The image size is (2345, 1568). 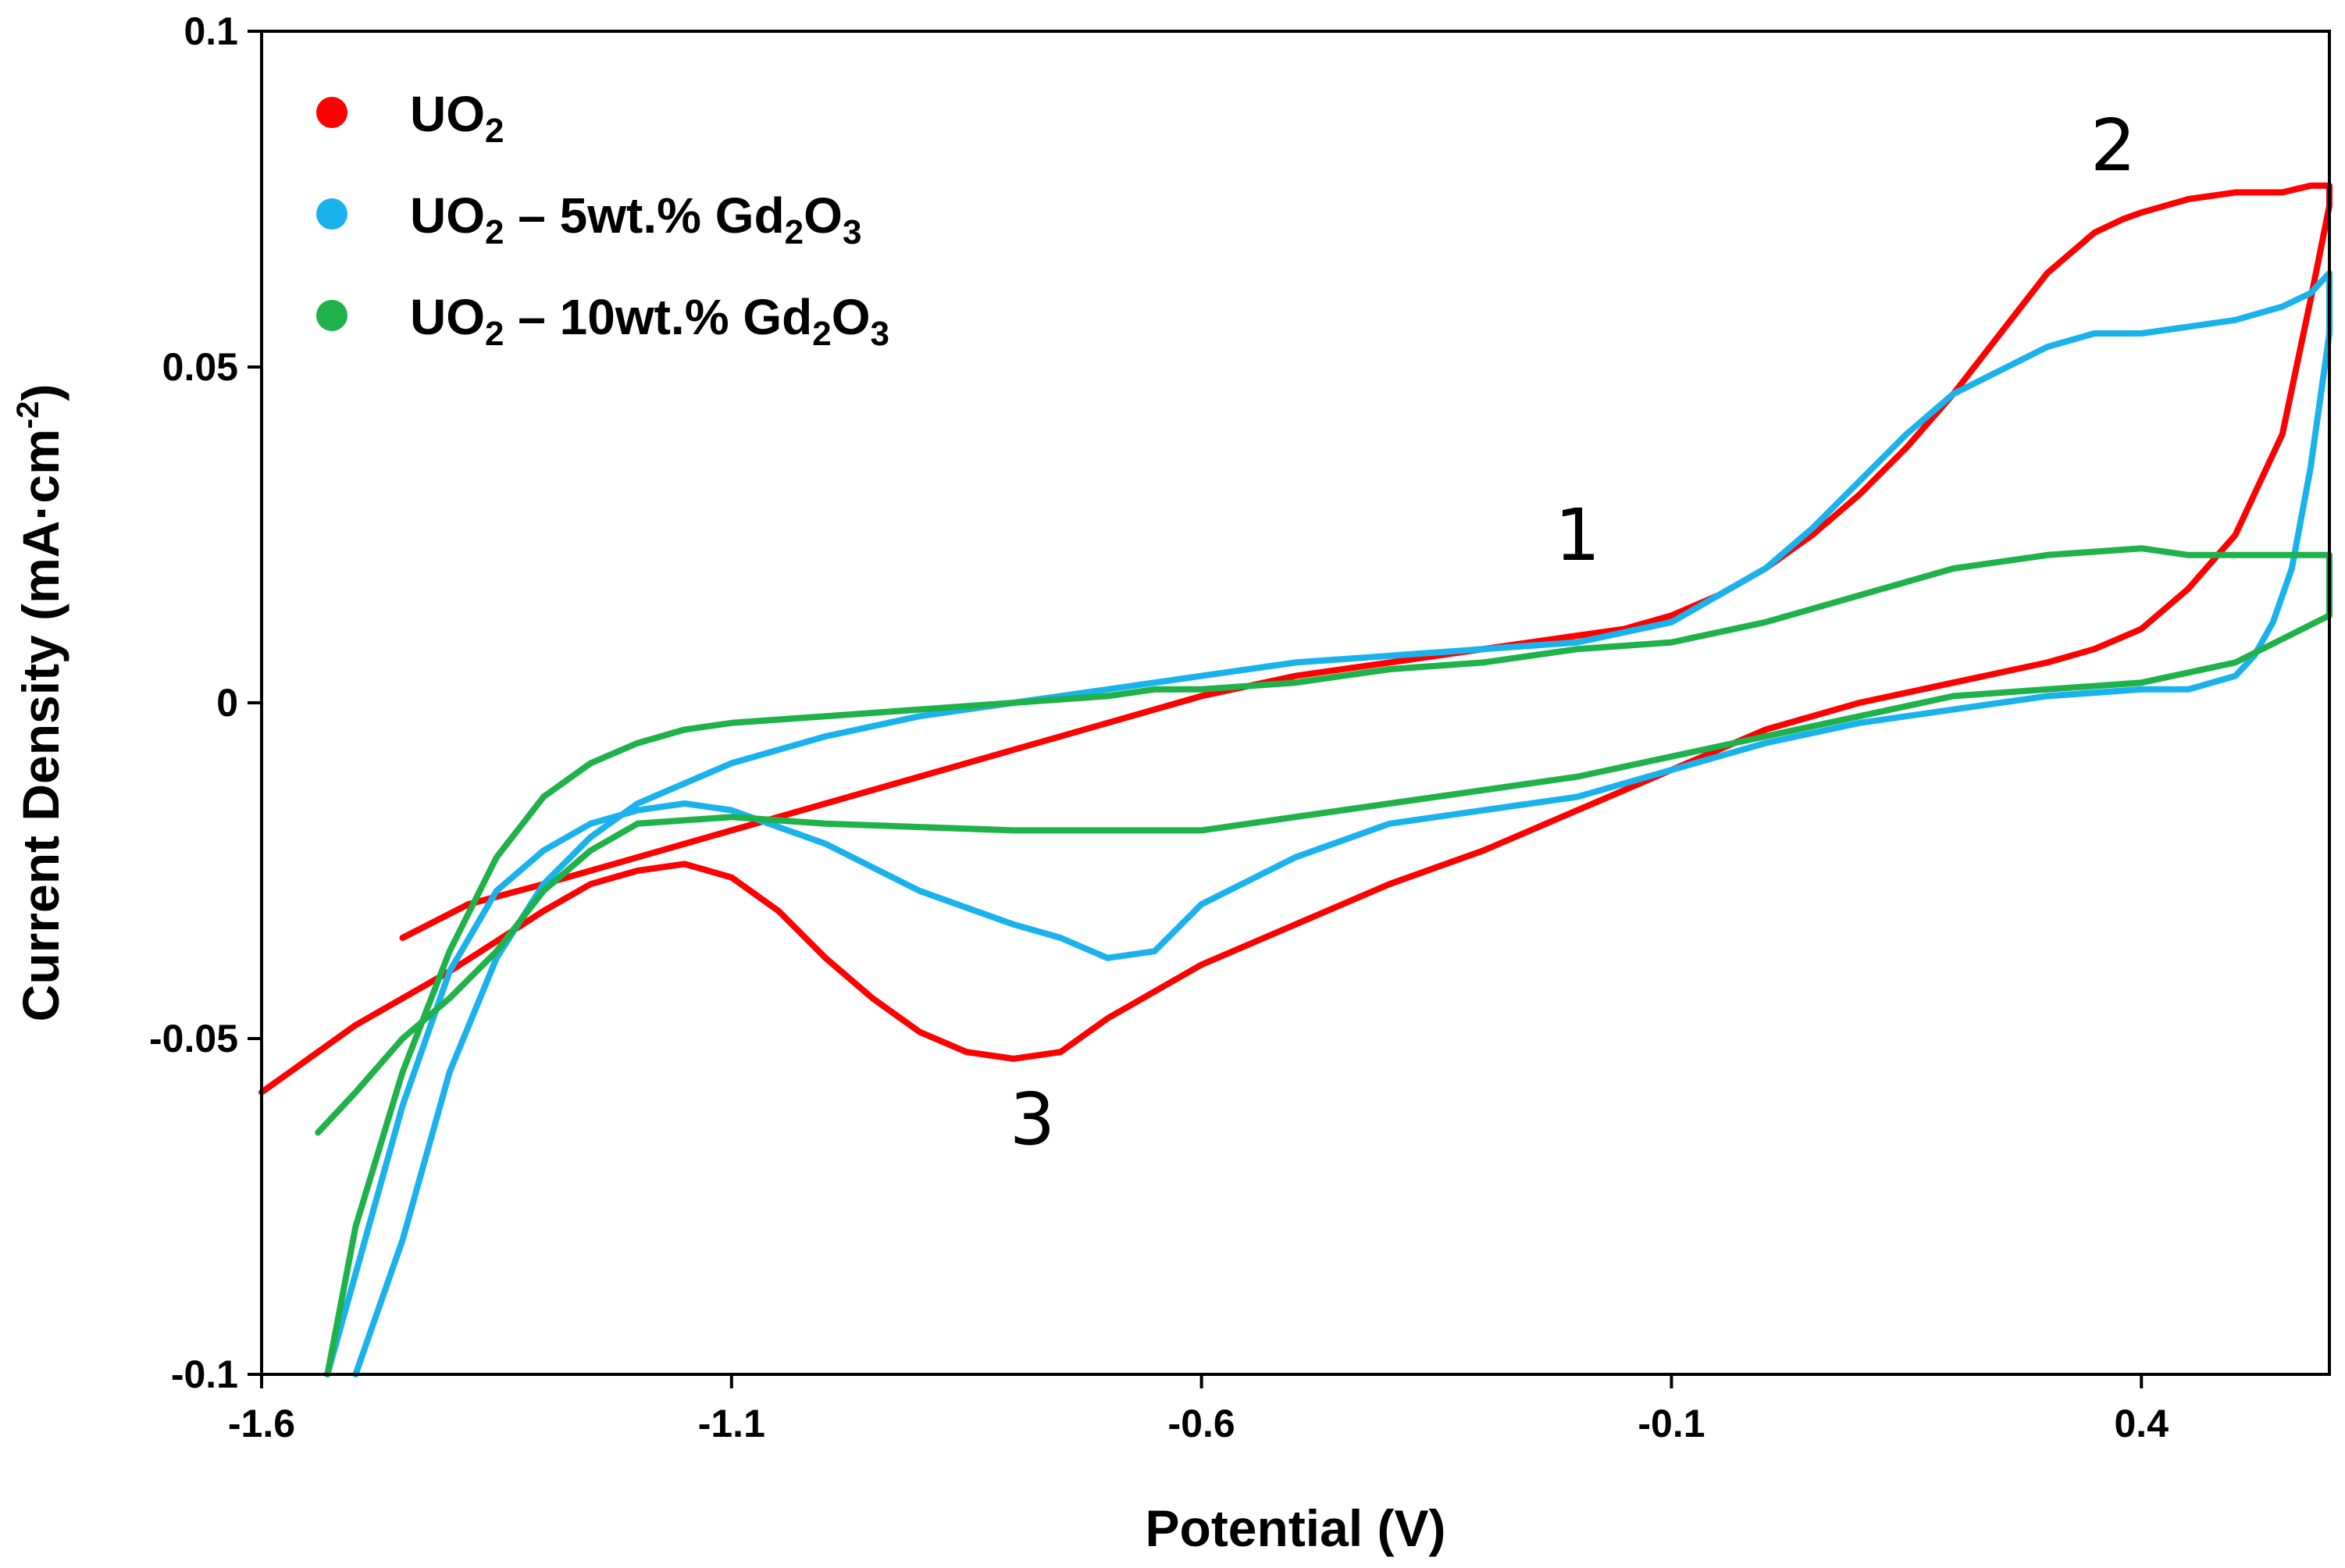 I want to click on legend-label: UO2 – 10wt.% Gd2O3, so click(x=649, y=321).